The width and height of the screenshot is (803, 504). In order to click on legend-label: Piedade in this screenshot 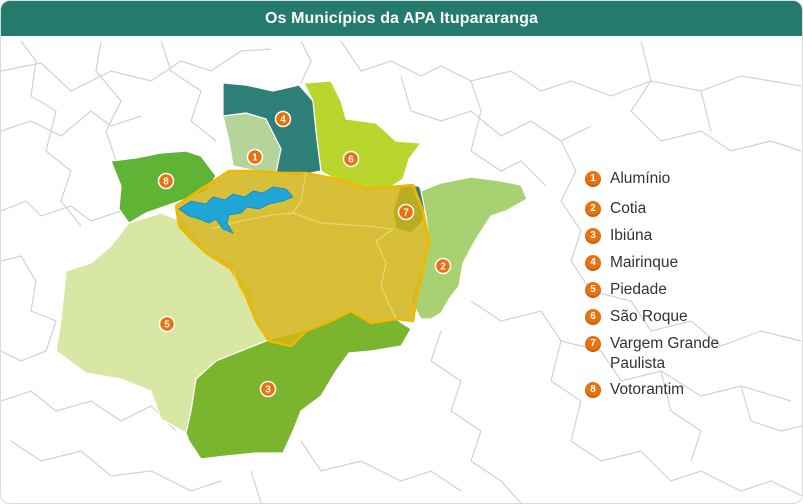, I will do `click(638, 289)`.